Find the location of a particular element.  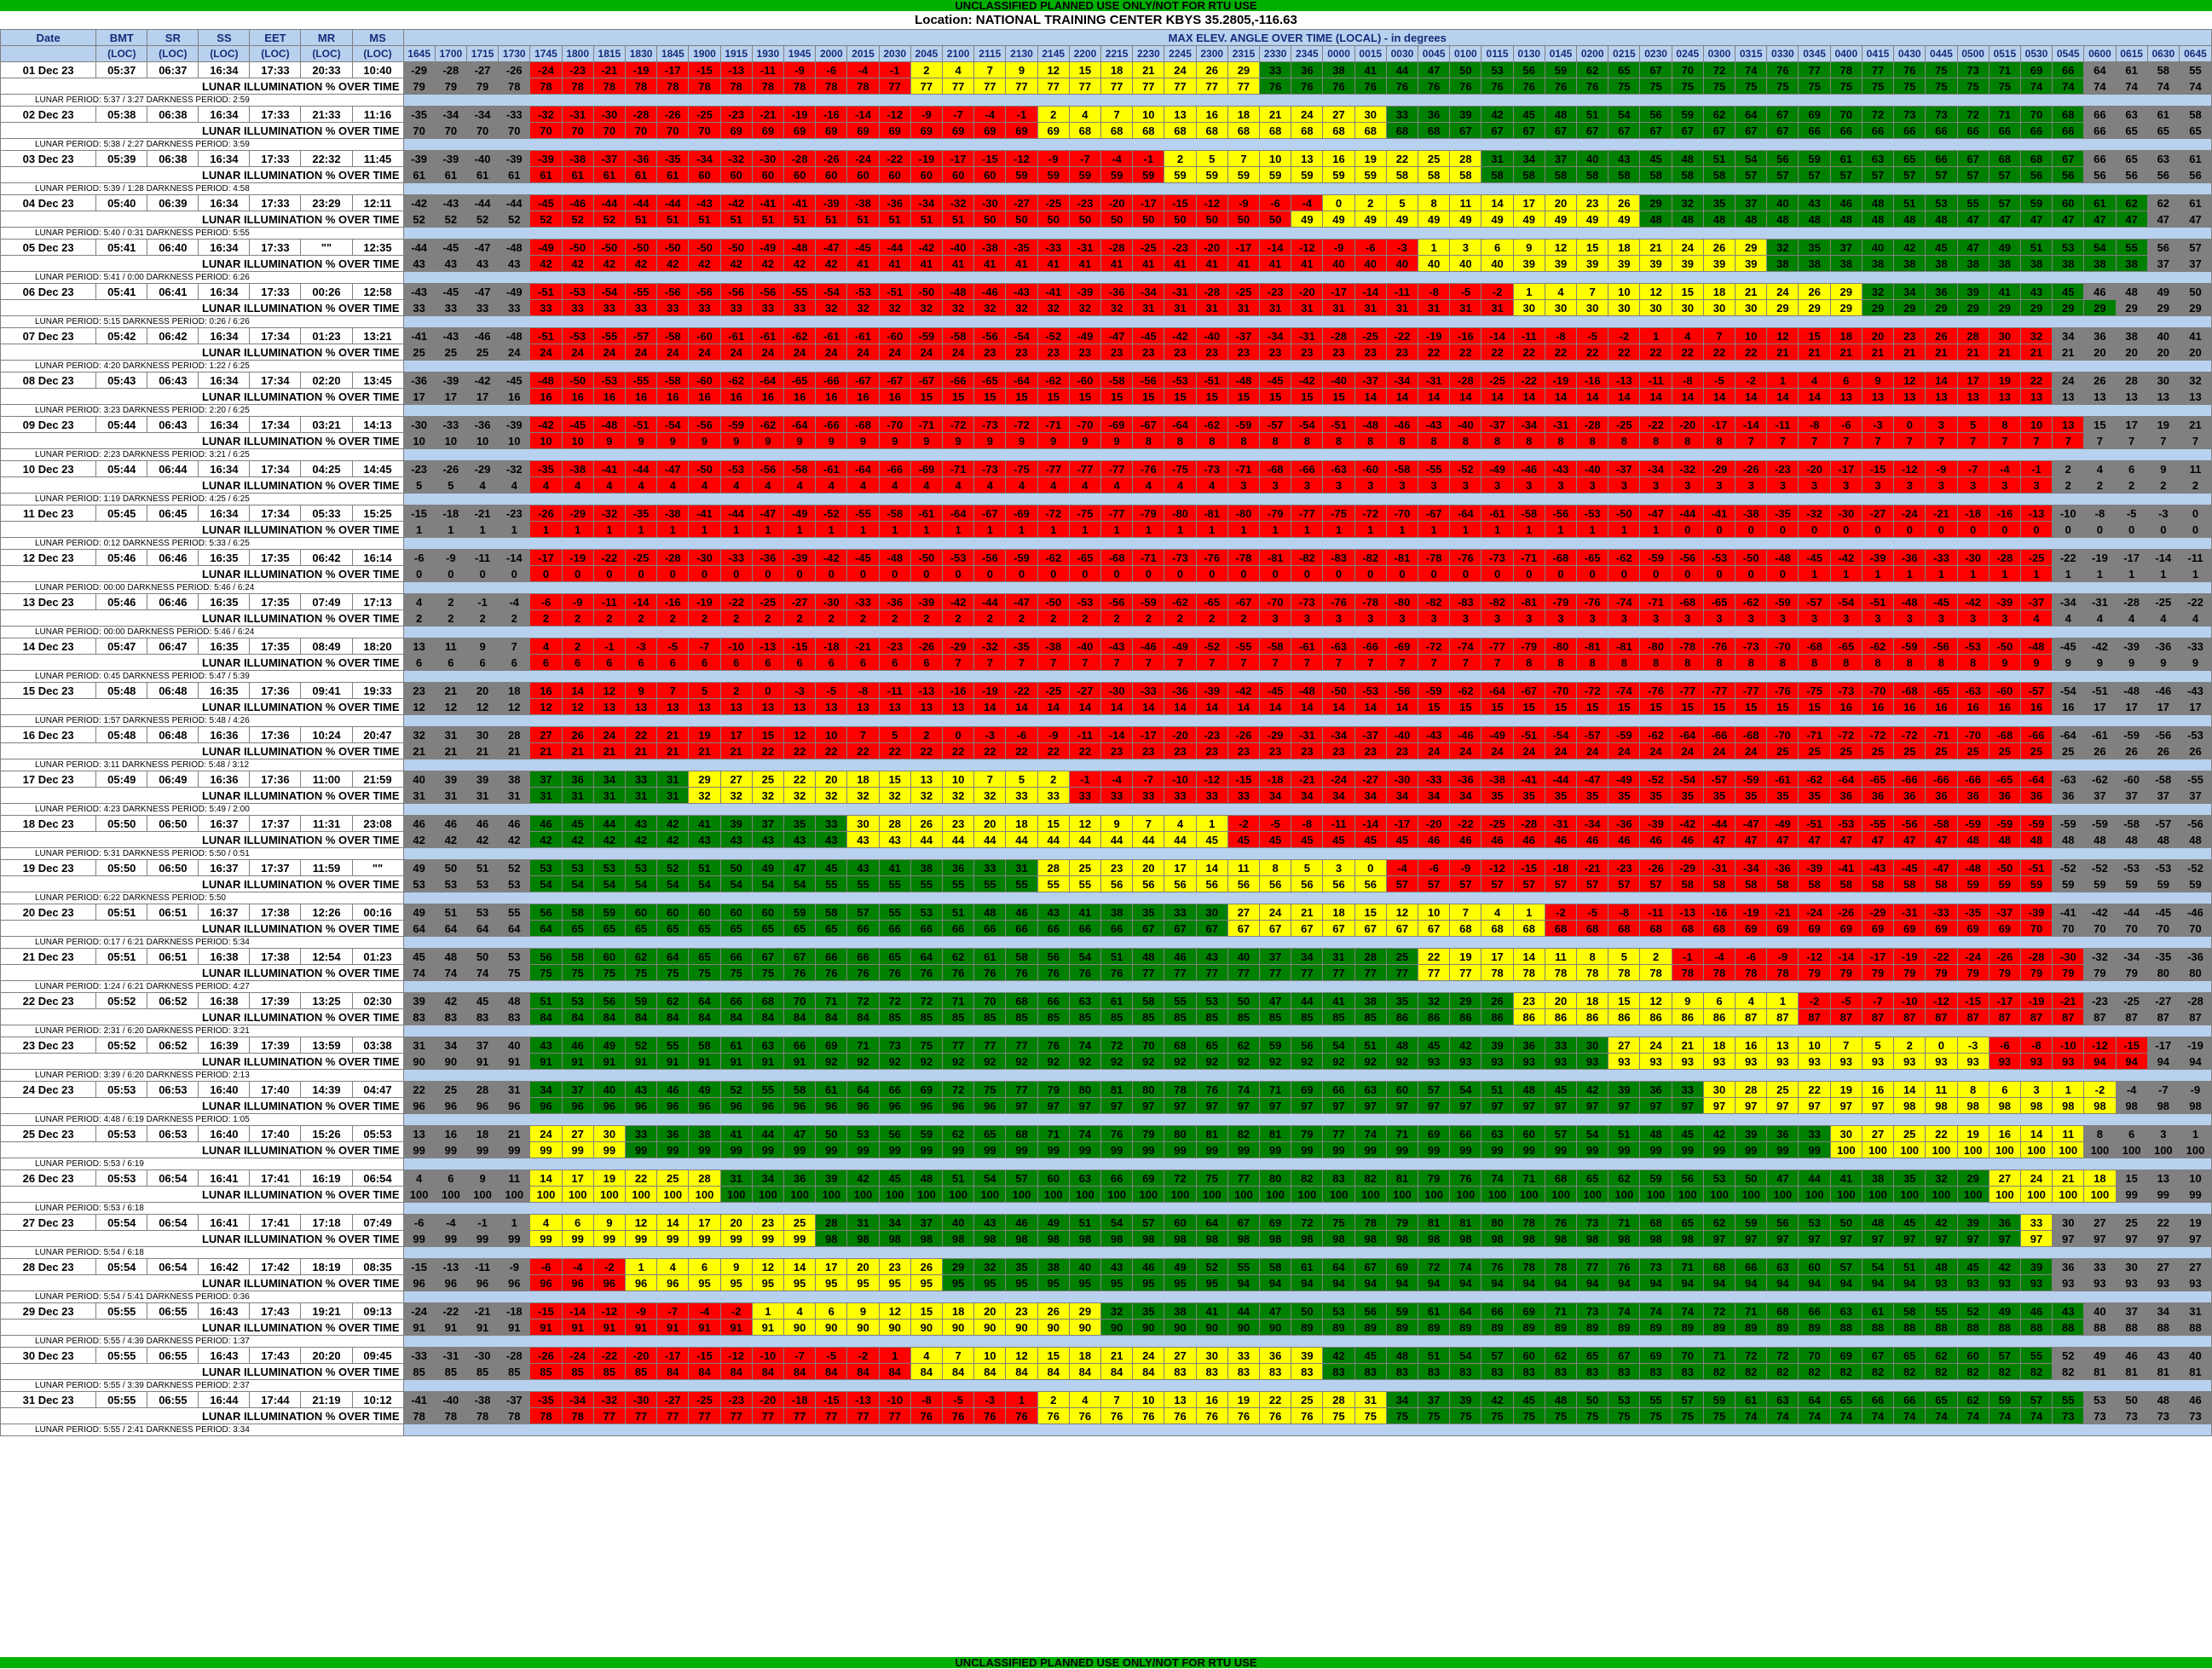

illumination-cell: 7 is located at coordinates (958, 662).